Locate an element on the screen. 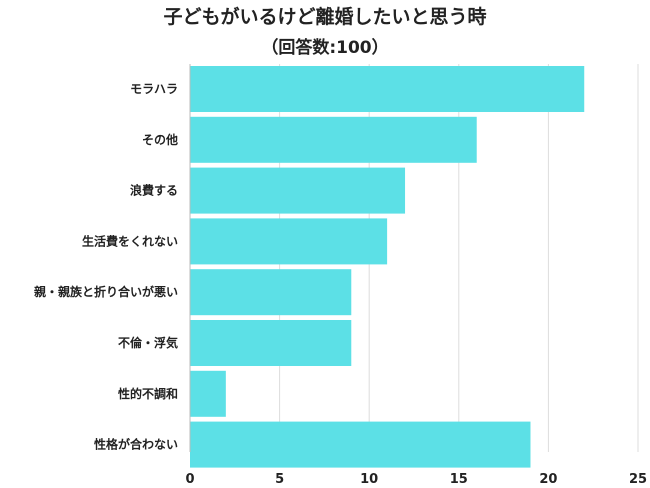  category-label: 浪費する is located at coordinates (154, 190).